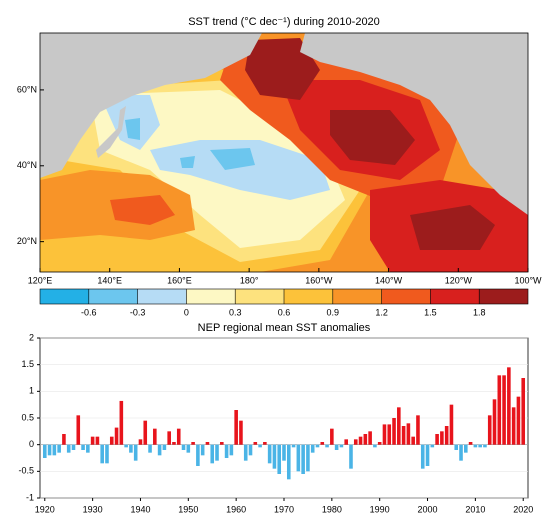 The height and width of the screenshot is (526, 550). Describe the element at coordinates (284, 328) in the screenshot. I see `chart-title: NEP regional mean SST anomalies` at that location.